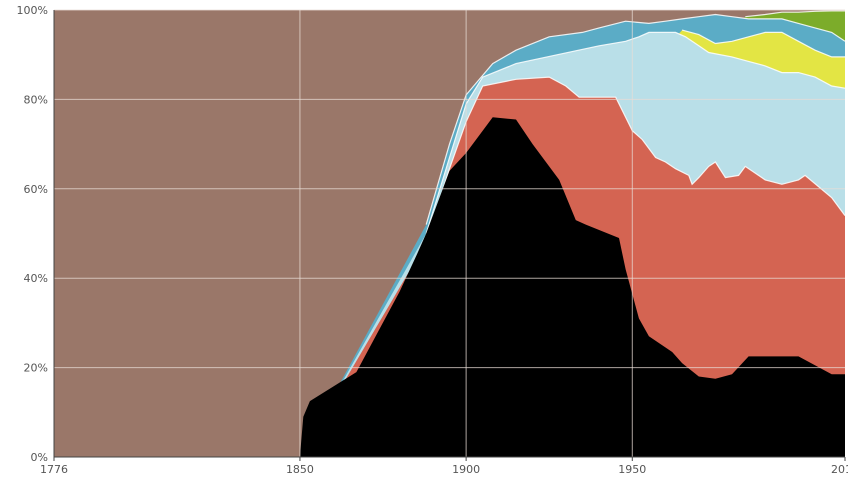  Describe the element at coordinates (39, 457) in the screenshot. I see `y-tick-label: 0%` at that location.